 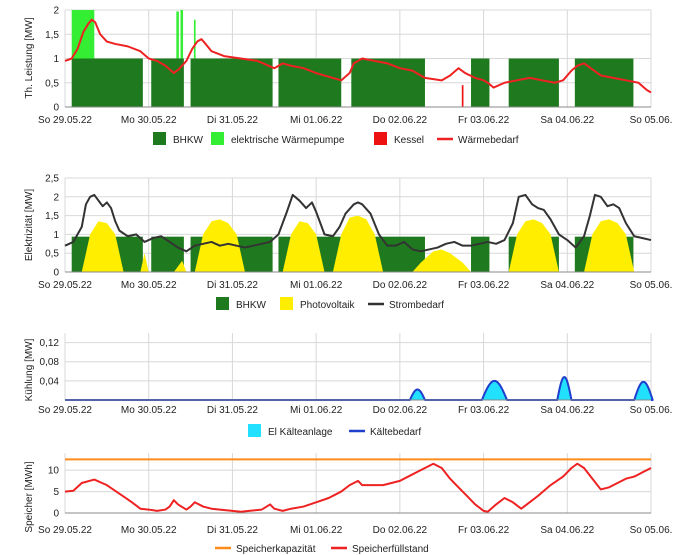 I want to click on speicherfuellstand-line, so click(x=358, y=487).